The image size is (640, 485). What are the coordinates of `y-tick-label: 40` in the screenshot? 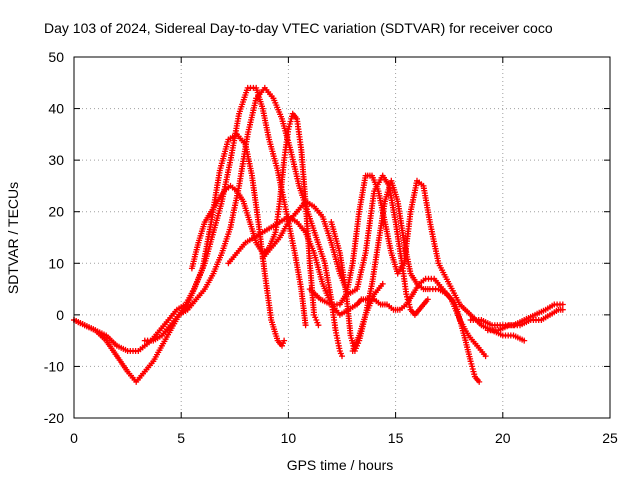 It's located at (56, 109).